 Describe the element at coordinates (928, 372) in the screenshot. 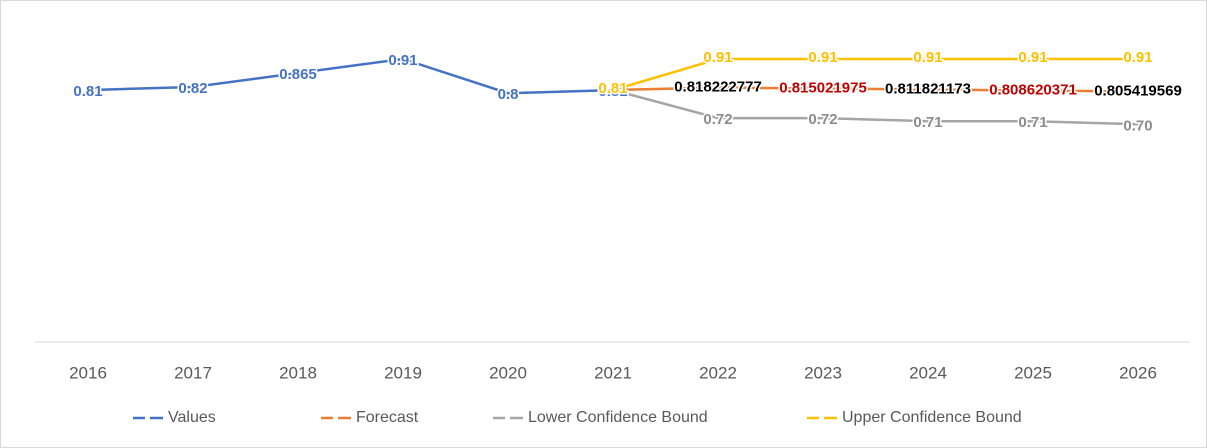

I see `x-tick-label: 2024` at that location.